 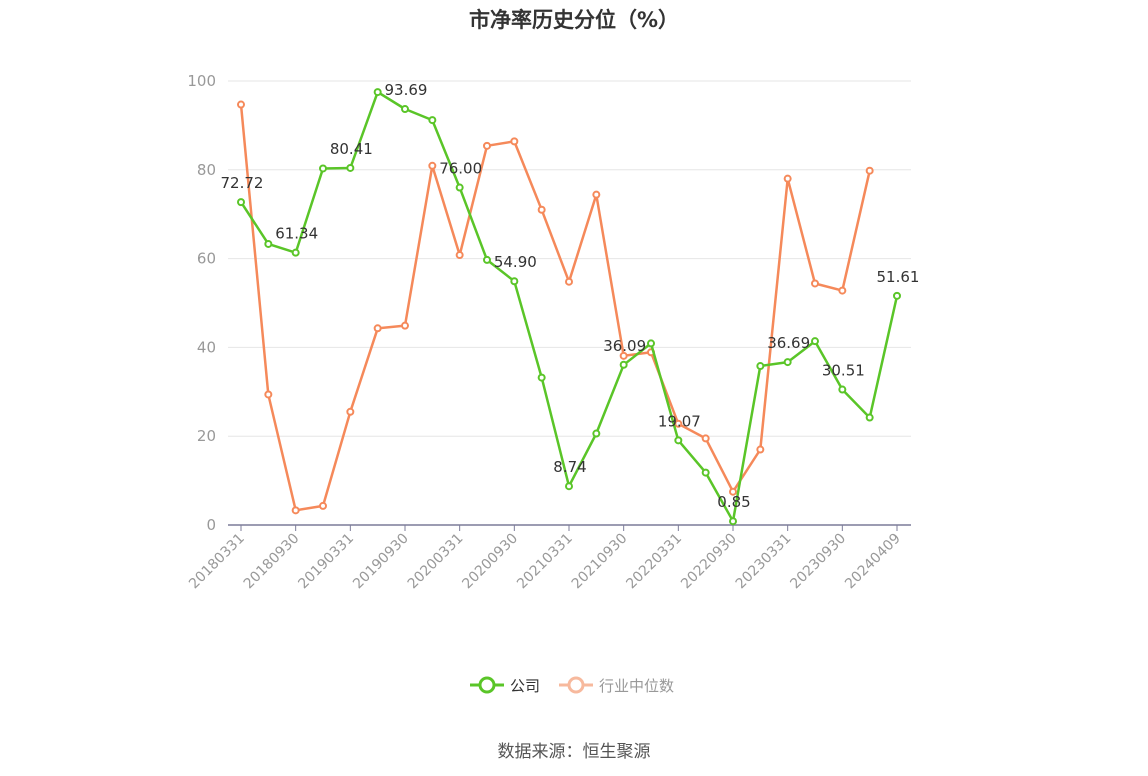 I want to click on chart-title: 市净率历史分位（%）, so click(x=574, y=20).